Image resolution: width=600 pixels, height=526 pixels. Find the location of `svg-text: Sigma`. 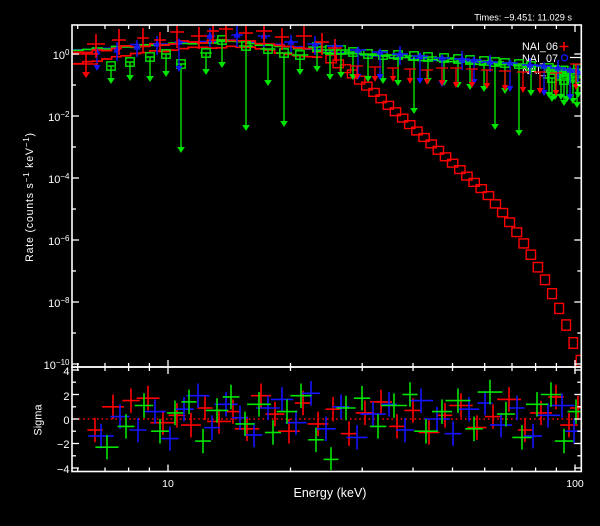

svg-text: Sigma is located at coordinates (39, 420).